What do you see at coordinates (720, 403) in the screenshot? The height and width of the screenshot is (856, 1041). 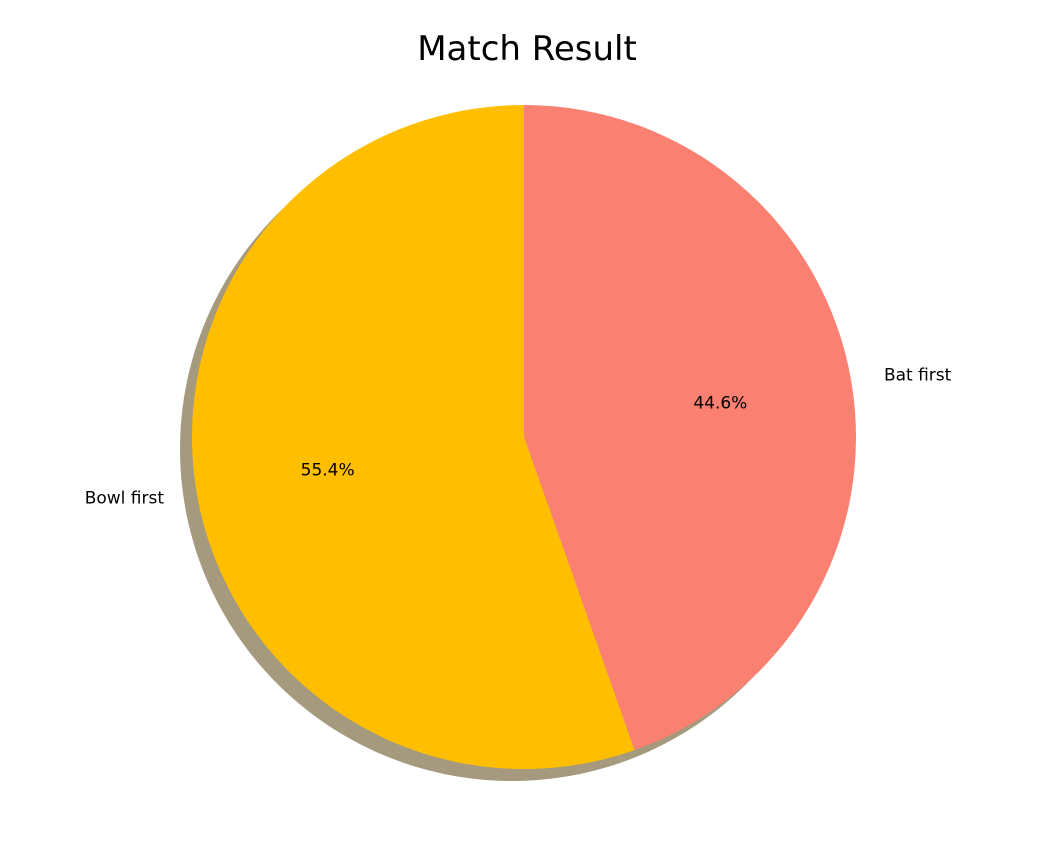 I see `slice-pct-label-bat-first: 44.6%` at bounding box center [720, 403].